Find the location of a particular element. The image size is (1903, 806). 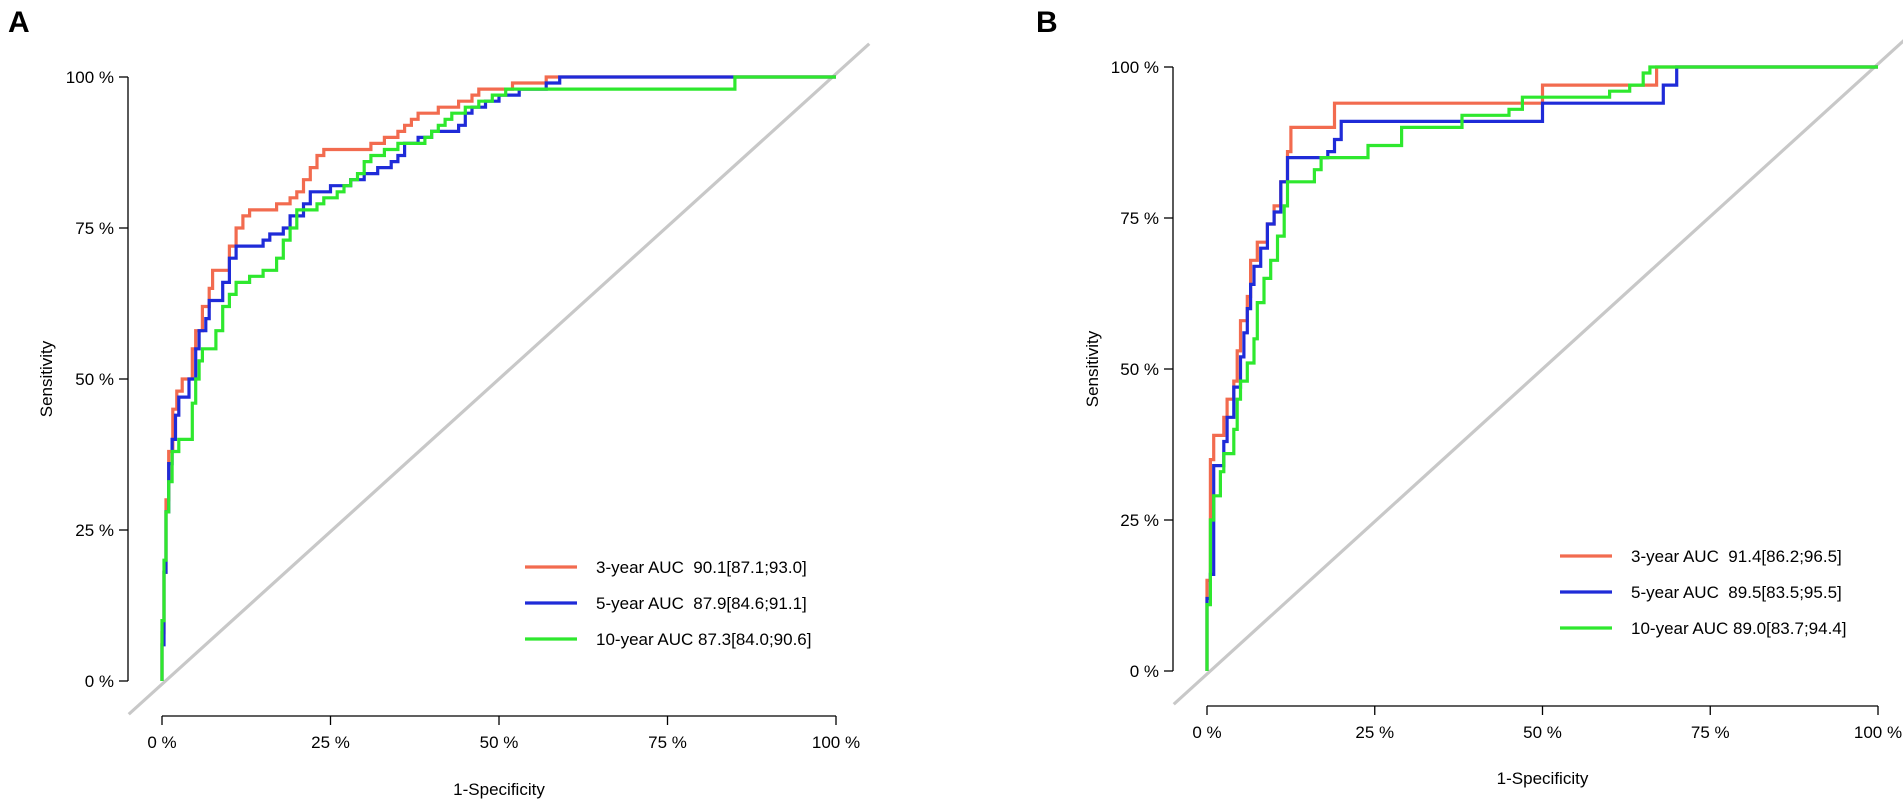

legend-entry: 3-year AUC 91.4[86.2;96.5] is located at coordinates (1736, 556).